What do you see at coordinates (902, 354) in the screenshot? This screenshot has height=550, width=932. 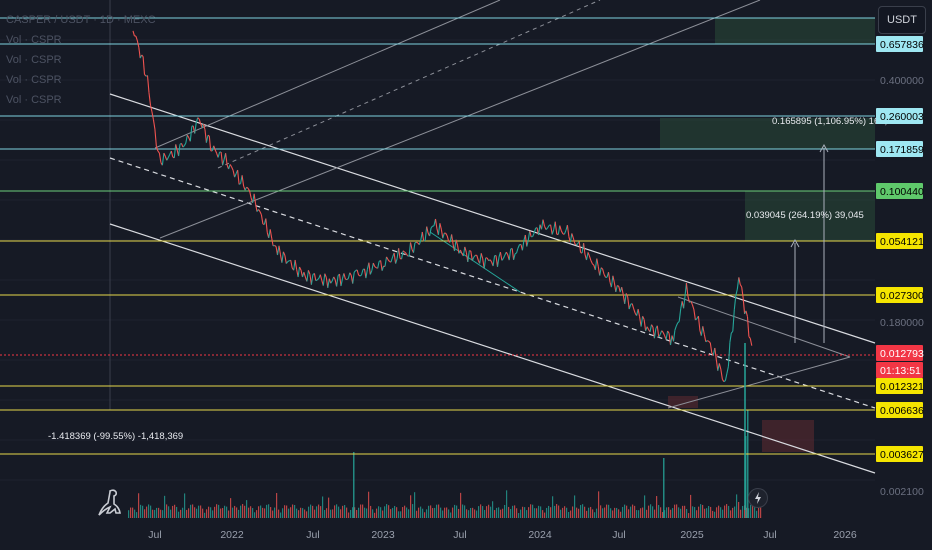 I see `price-label-text: 0.012793` at bounding box center [902, 354].